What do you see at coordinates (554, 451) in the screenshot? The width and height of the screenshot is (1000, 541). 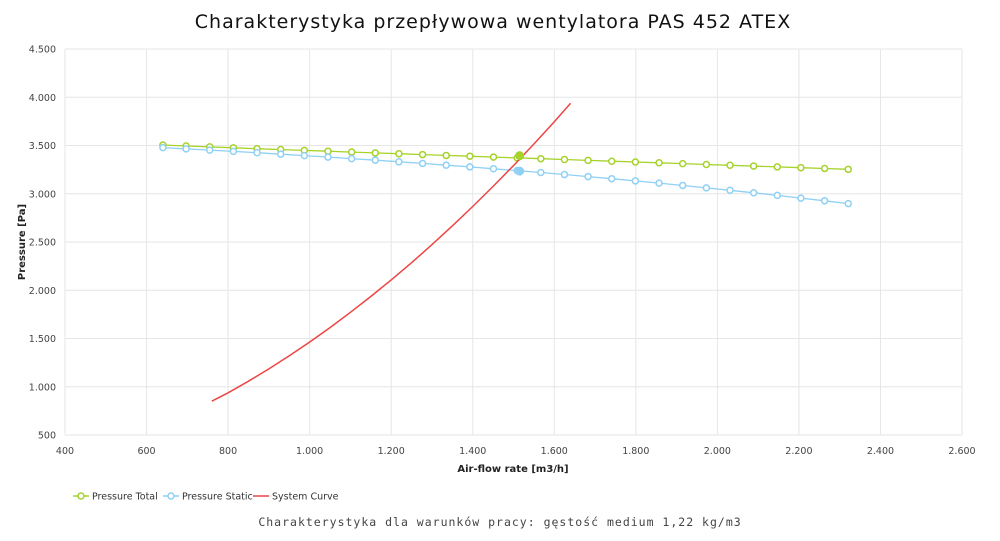 I see `x-tick-label: 1.600` at bounding box center [554, 451].